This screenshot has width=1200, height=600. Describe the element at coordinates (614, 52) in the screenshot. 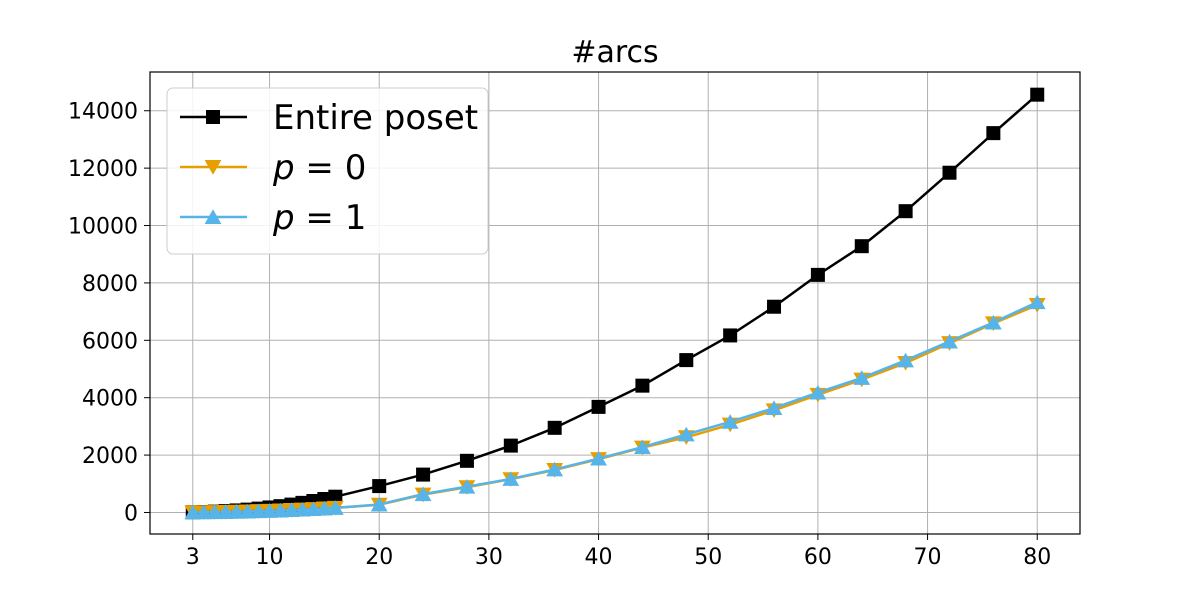

I see `chart-title: #arcs` at that location.